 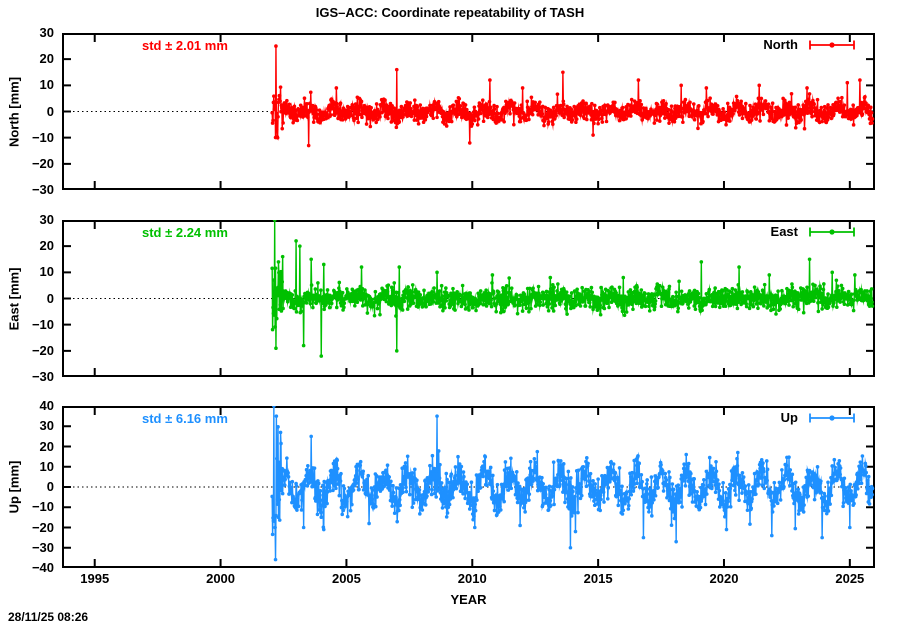 I want to click on legend-north: North, so click(x=810, y=44).